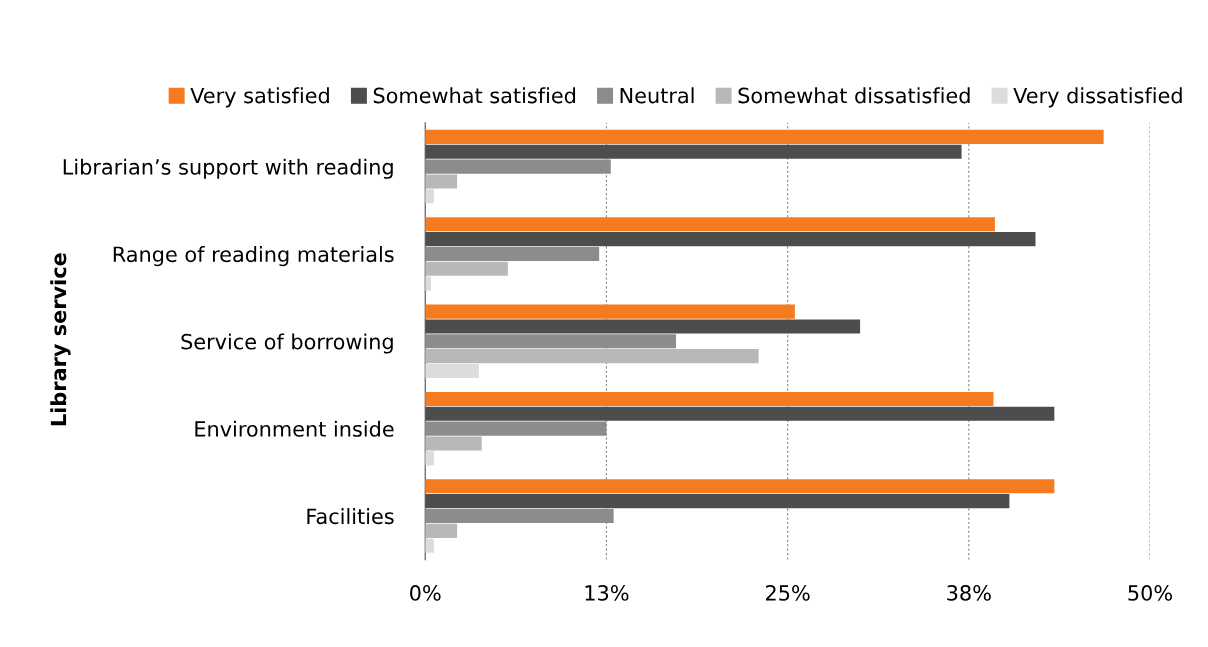  What do you see at coordinates (228, 168) in the screenshot?
I see `y-tick-label: Librarian’s support with reading` at bounding box center [228, 168].